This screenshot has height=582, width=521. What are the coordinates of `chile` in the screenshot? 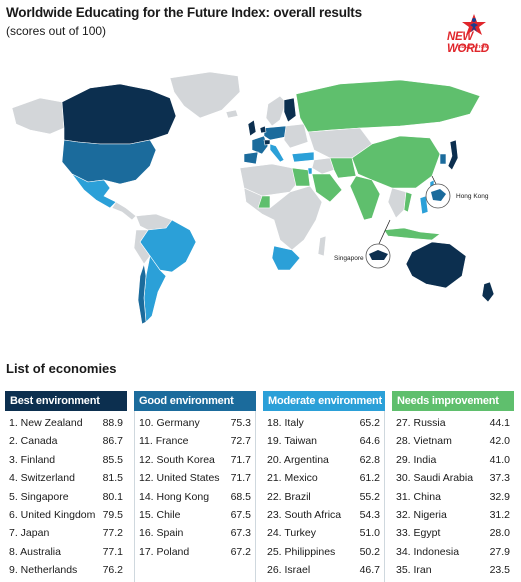 It's located at (142, 294).